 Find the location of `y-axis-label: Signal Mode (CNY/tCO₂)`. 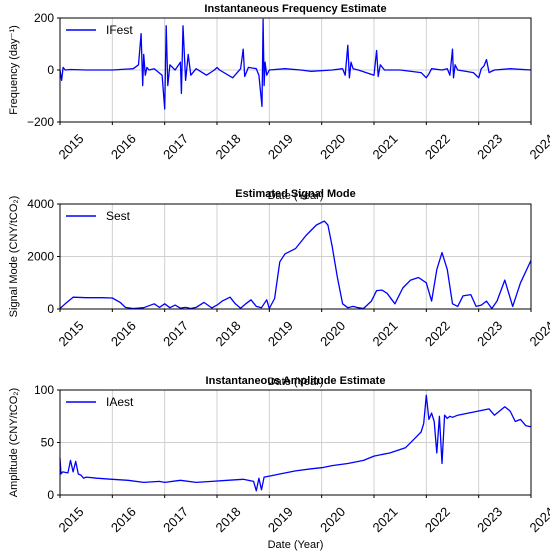

y-axis-label: Signal Mode (CNY/tCO₂) is located at coordinates (14, 257).